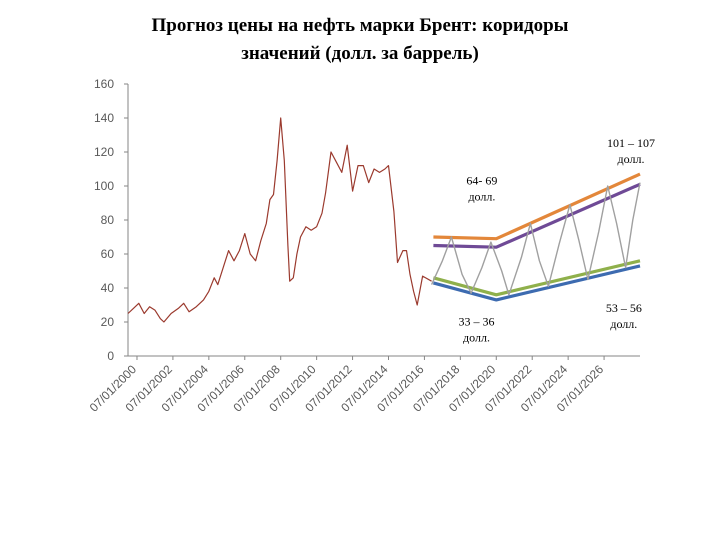 The image size is (720, 540). What do you see at coordinates (631, 151) in the screenshot?
I see `annotation-ann-upper-end: 101 – 107 долл.` at bounding box center [631, 151].